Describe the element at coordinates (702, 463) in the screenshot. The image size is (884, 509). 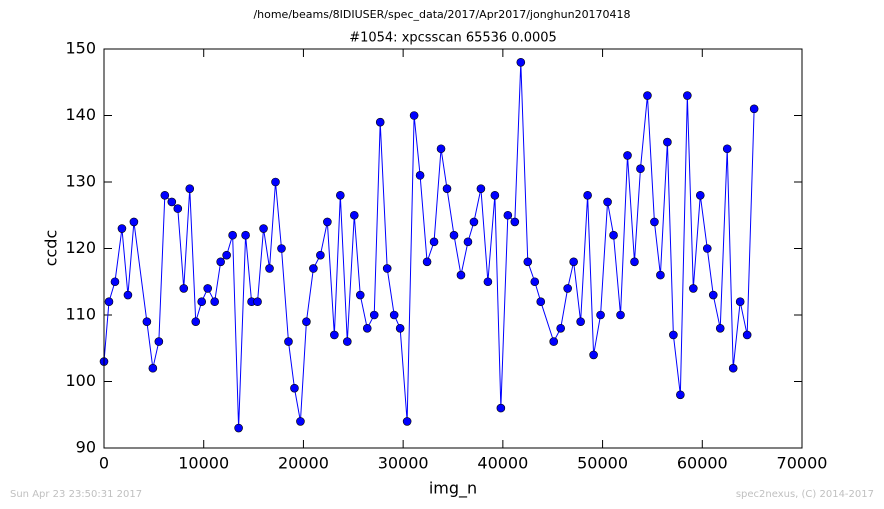
I see `x-tick-label: 60000` at that location.